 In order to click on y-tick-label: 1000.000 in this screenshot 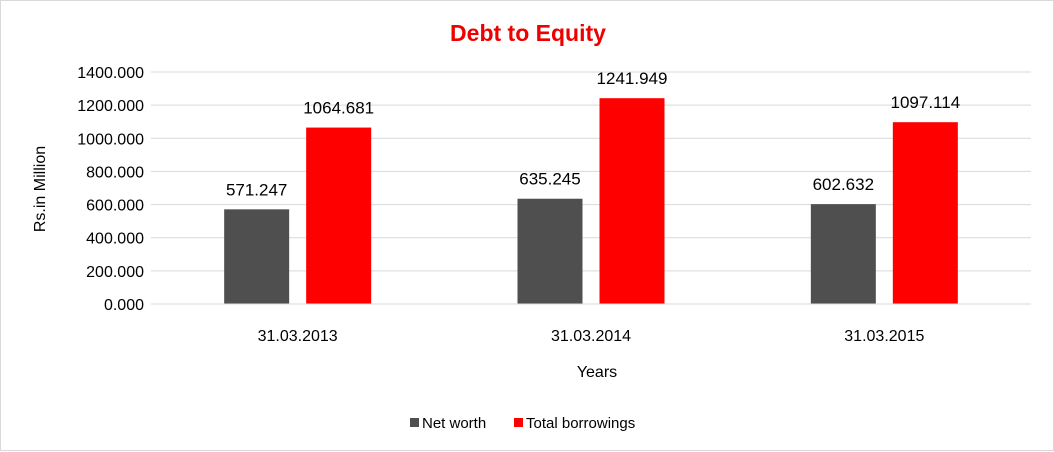, I will do `click(110, 139)`.